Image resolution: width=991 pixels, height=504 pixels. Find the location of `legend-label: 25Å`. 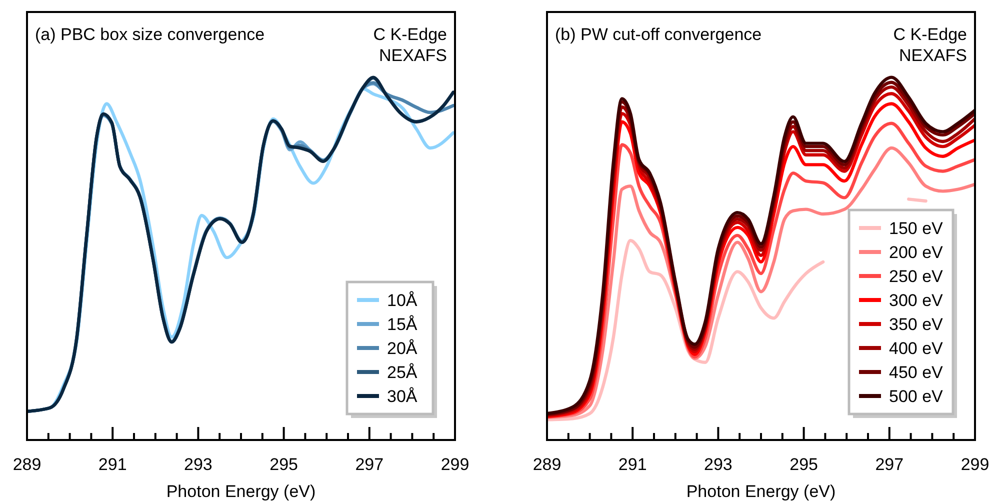

legend-label: 25Å is located at coordinates (402, 372).